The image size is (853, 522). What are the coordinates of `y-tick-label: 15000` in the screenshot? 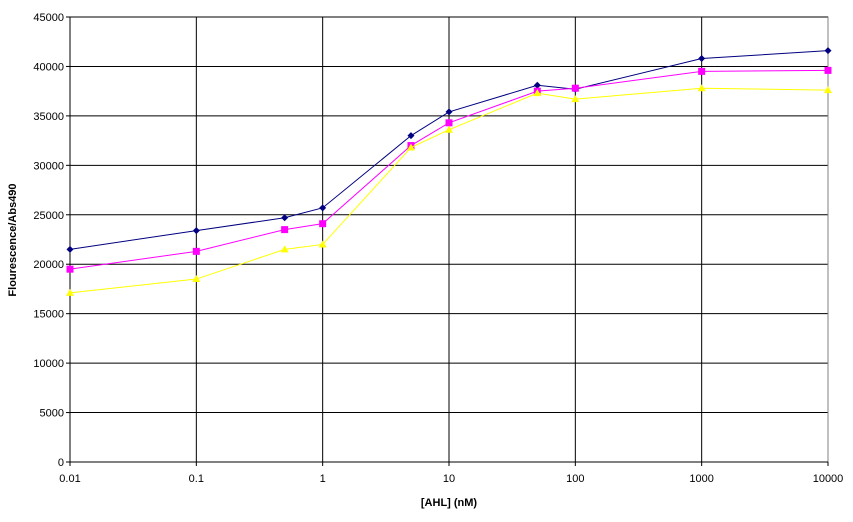 It's located at (48, 315).